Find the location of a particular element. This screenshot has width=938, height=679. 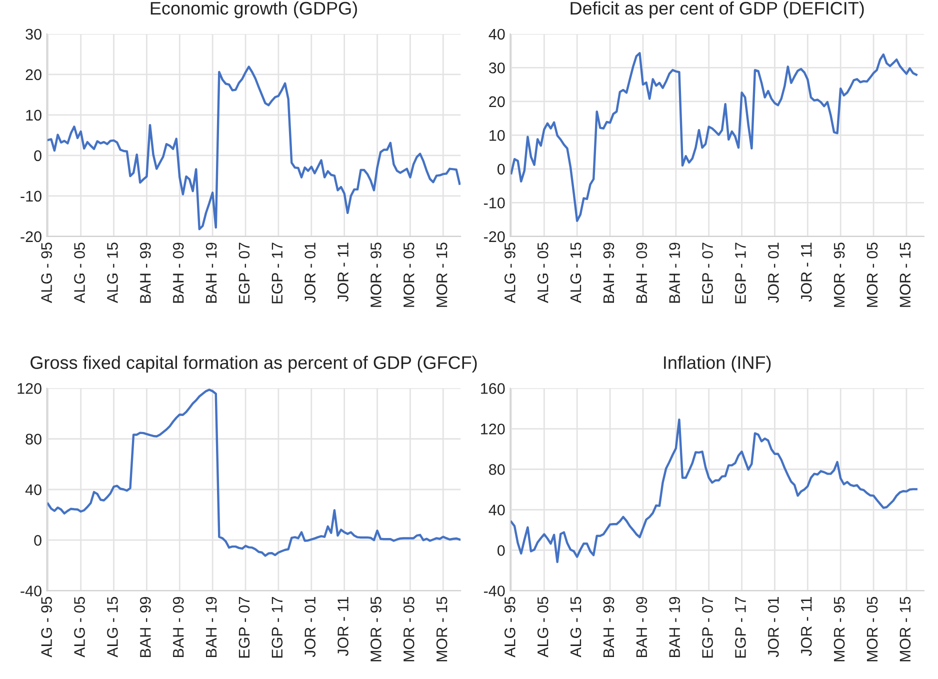

chart-title: Gross fixed capital formation as percent of GDP (GFCF) is located at coordinates (253, 364).